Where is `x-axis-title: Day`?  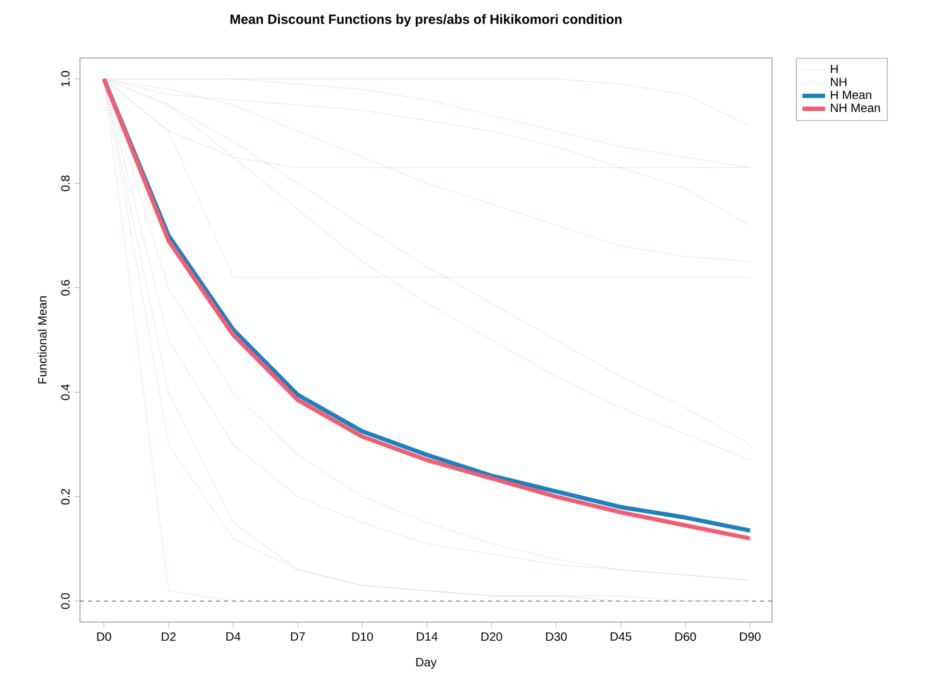 x-axis-title: Day is located at coordinates (426, 663).